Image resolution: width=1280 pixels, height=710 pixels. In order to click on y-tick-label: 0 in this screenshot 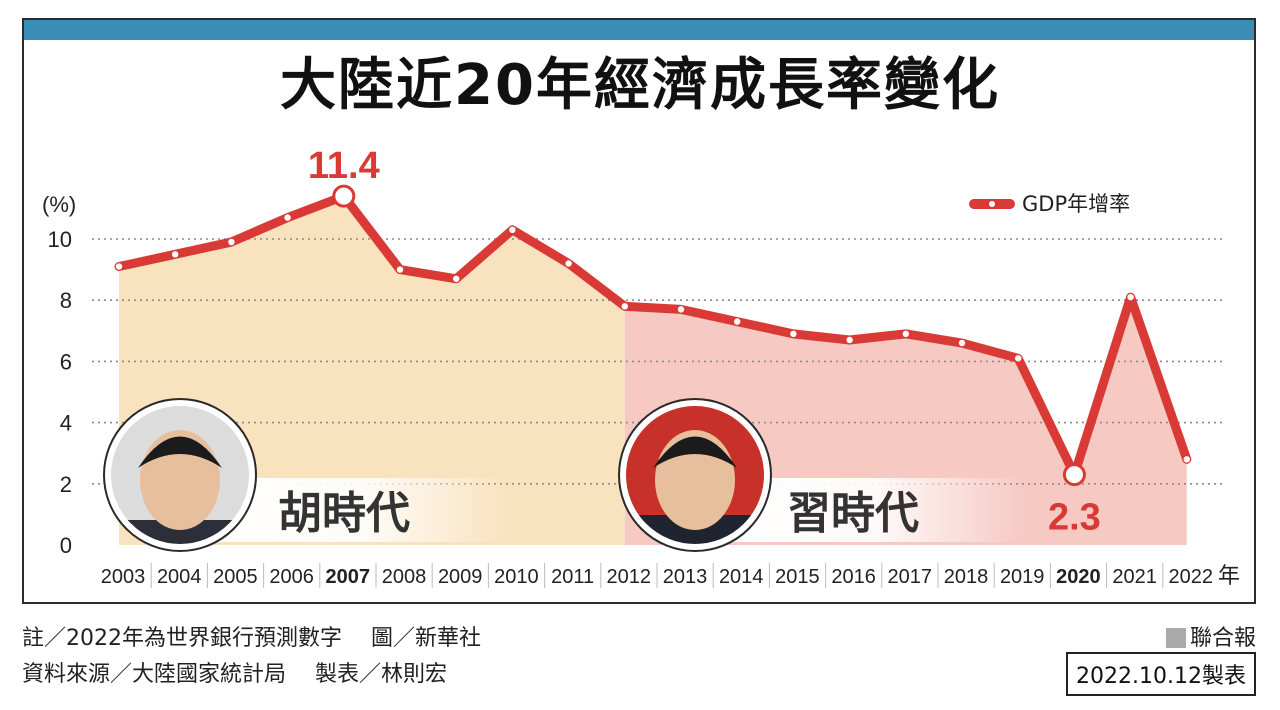, I will do `click(66, 545)`.